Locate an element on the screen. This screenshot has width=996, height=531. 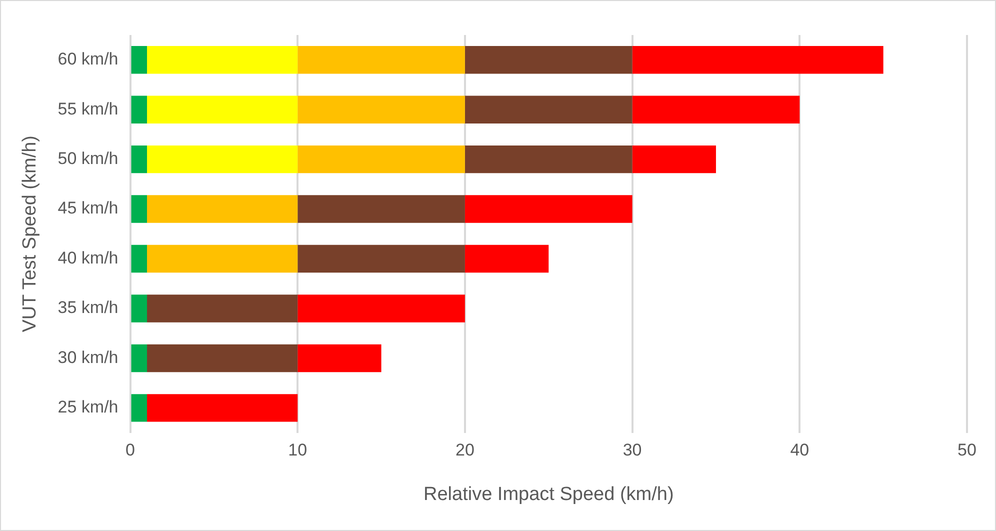
y-tick-label: 30 km/h is located at coordinates (88, 357).